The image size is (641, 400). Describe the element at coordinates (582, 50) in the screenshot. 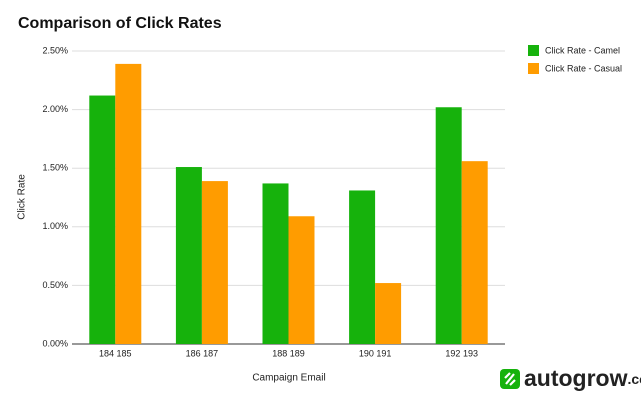

I see `legend-label: Click Rate - Camel` at that location.